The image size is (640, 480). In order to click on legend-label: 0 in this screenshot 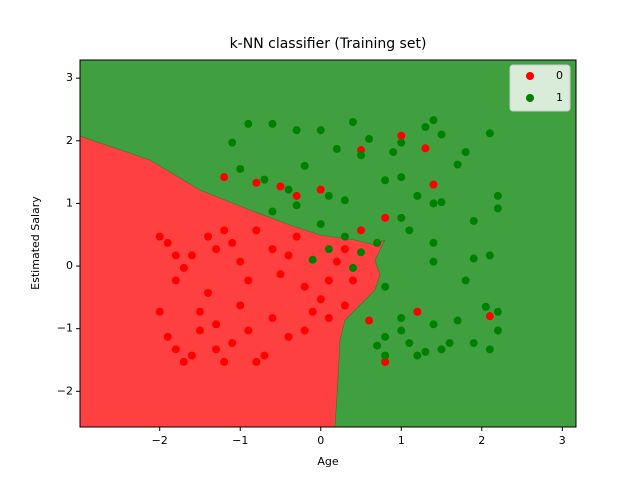, I will do `click(559, 75)`.